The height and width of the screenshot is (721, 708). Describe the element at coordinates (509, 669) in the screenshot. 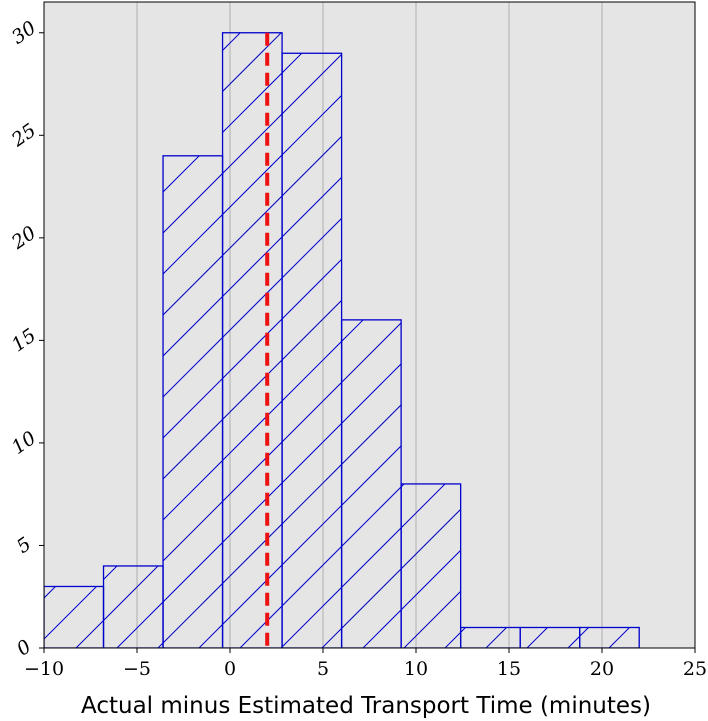

I see `x-tick-label: 15` at that location.